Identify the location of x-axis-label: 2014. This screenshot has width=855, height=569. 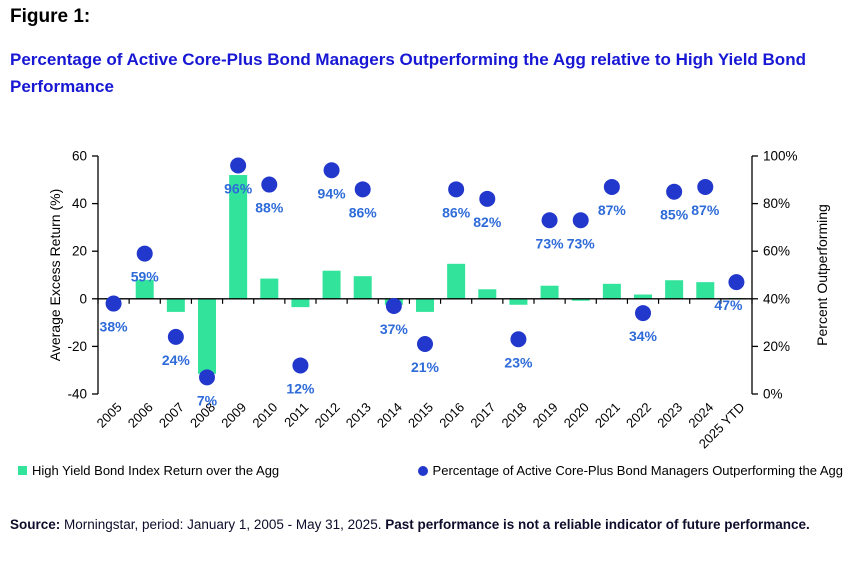
(389, 415).